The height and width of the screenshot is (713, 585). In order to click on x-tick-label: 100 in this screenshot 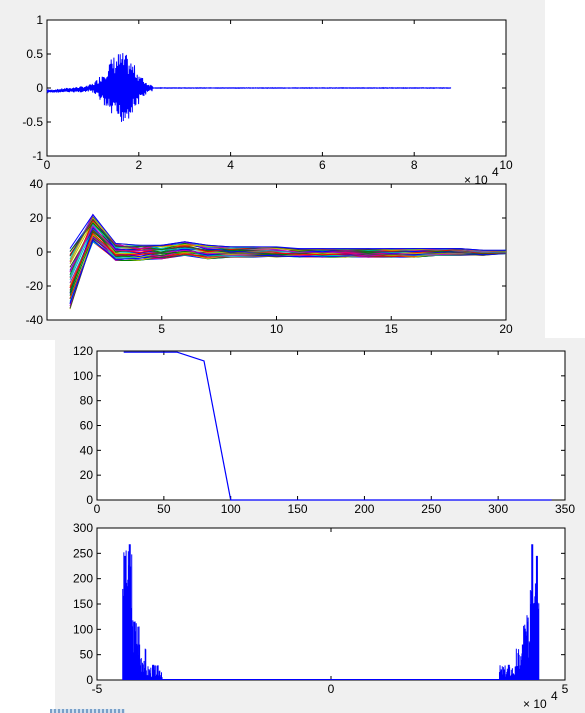, I will do `click(231, 509)`.